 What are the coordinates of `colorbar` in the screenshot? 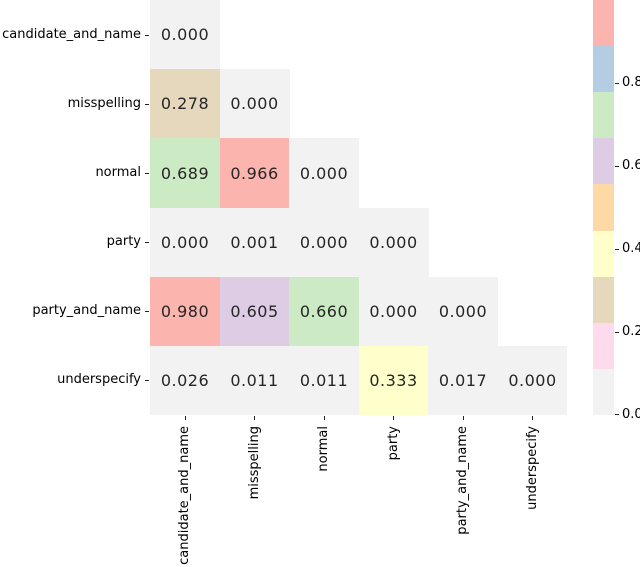 It's located at (603, 207).